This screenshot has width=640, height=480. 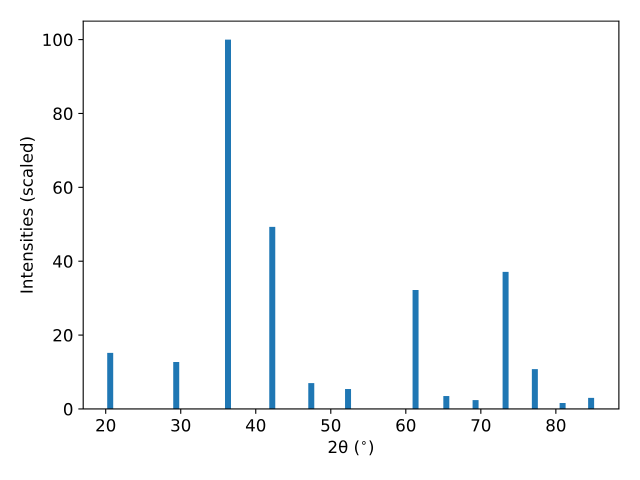 I want to click on x-tick-label: 40, so click(x=256, y=425).